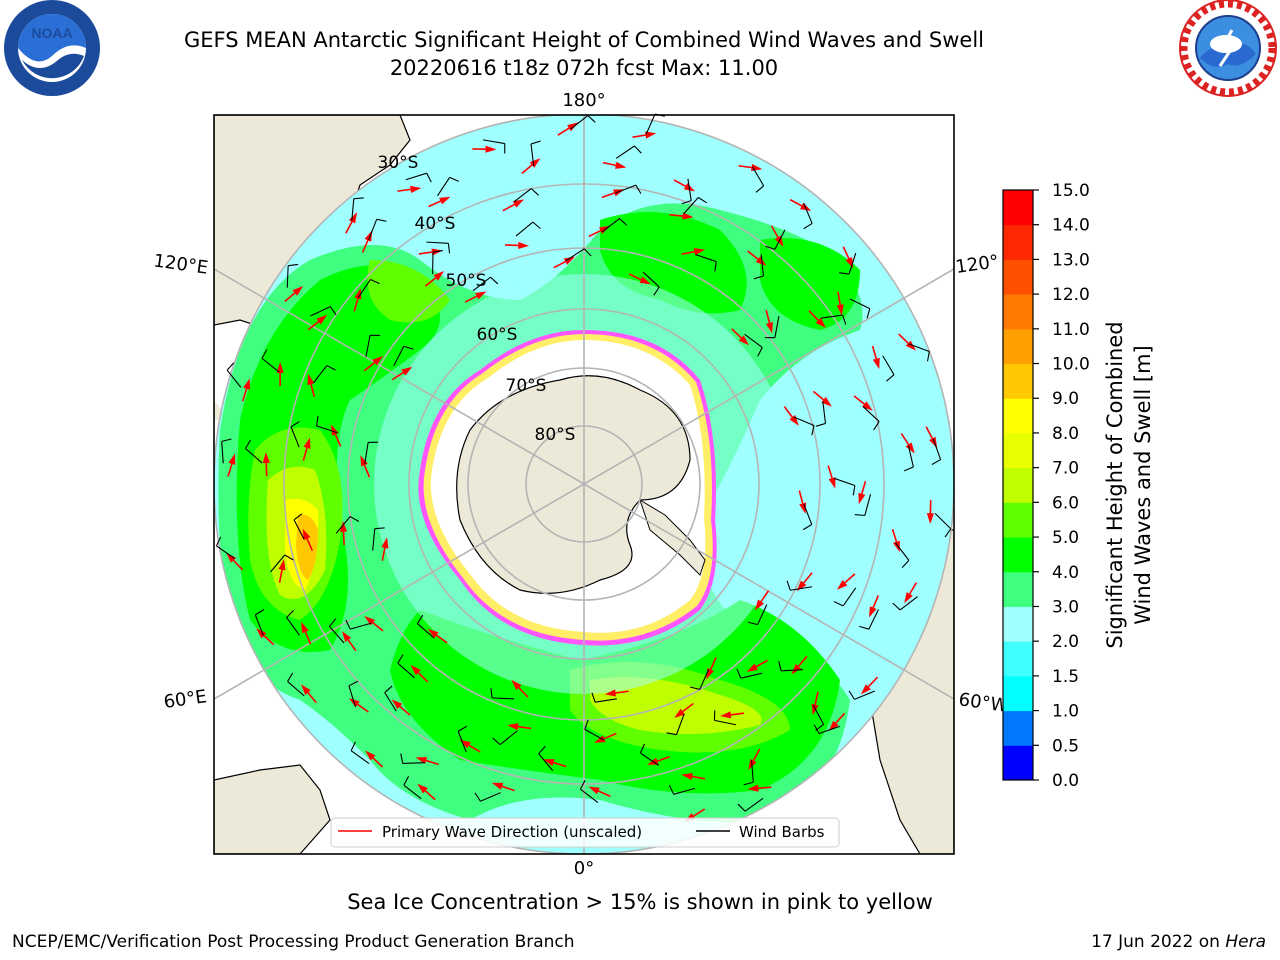 The width and height of the screenshot is (1280, 960). Describe the element at coordinates (1065, 677) in the screenshot. I see `colorbar-tick-label: 1.5` at that location.